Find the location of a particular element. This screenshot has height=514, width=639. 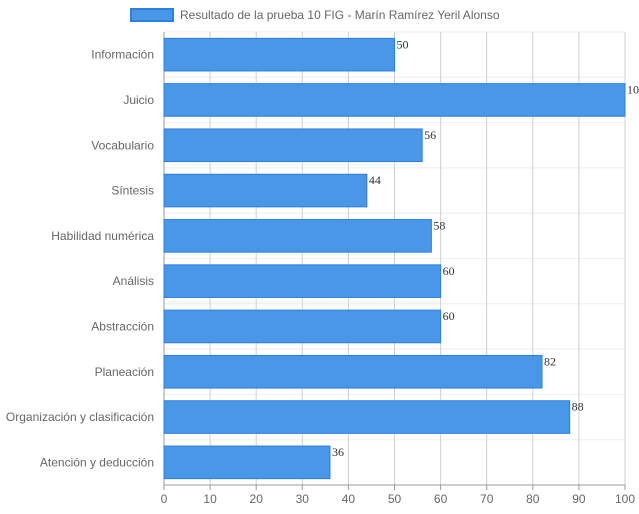

data-label: 44 is located at coordinates (375, 180).